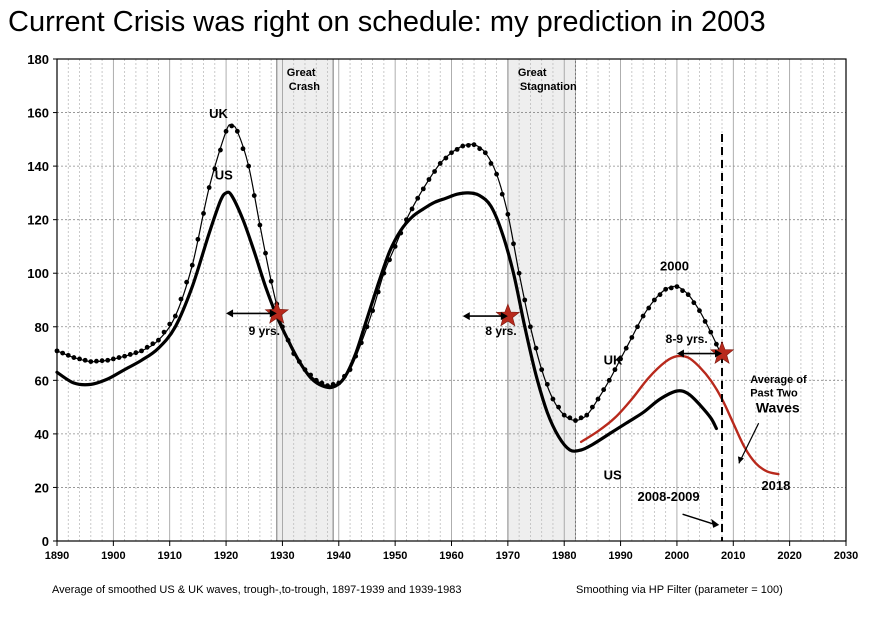 This screenshot has height=624, width=886. What do you see at coordinates (304, 87) in the screenshot?
I see `region-label-line: Crash` at bounding box center [304, 87].